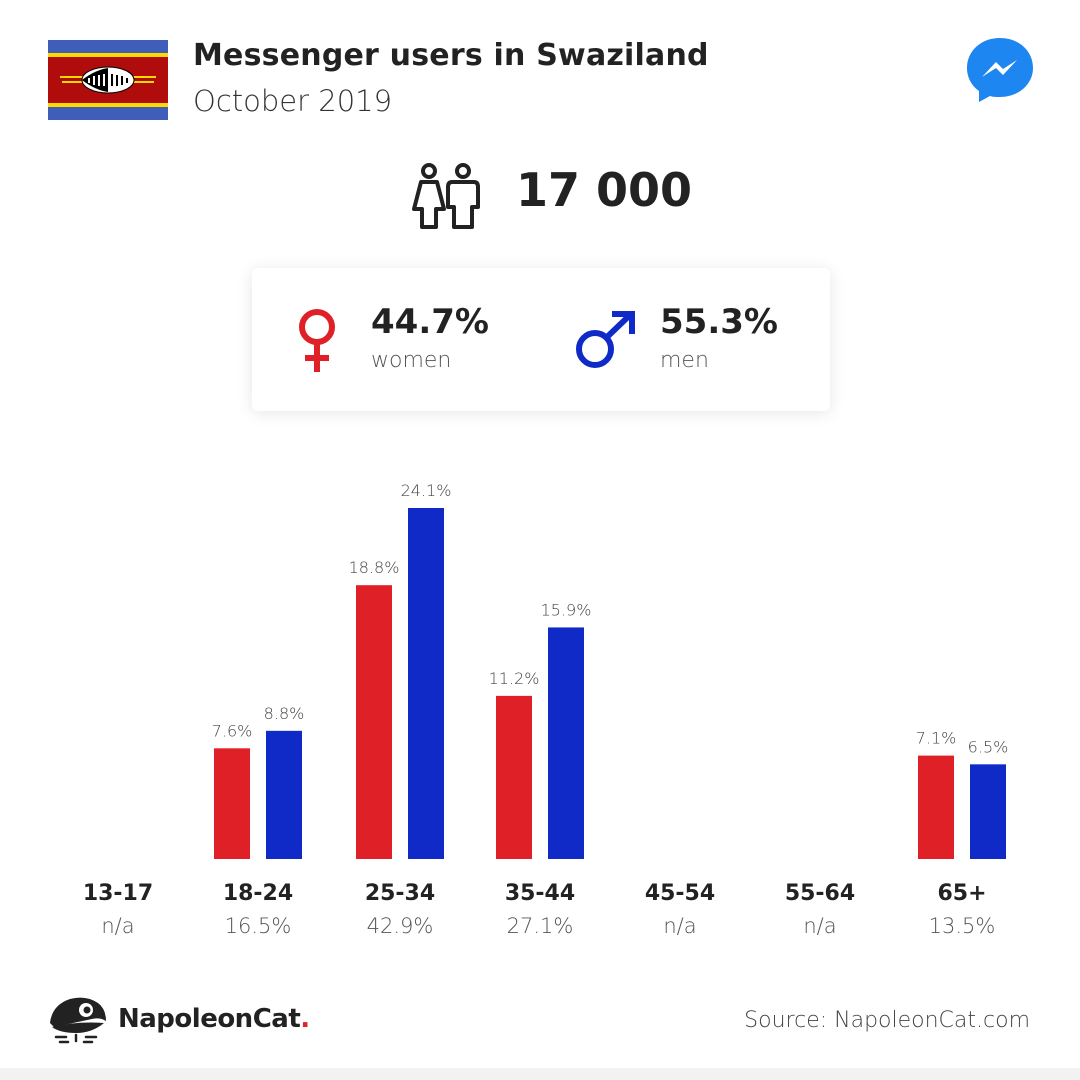 The image size is (1080, 1080). Describe the element at coordinates (988, 746) in the screenshot. I see `bar-value-label: 6.5%` at that location.